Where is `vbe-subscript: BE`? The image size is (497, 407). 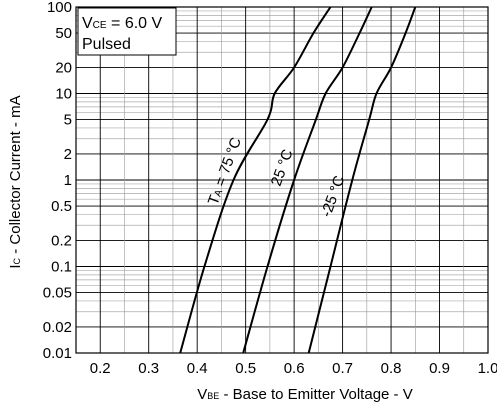 vbe-subscript: BE is located at coordinates (213, 396).